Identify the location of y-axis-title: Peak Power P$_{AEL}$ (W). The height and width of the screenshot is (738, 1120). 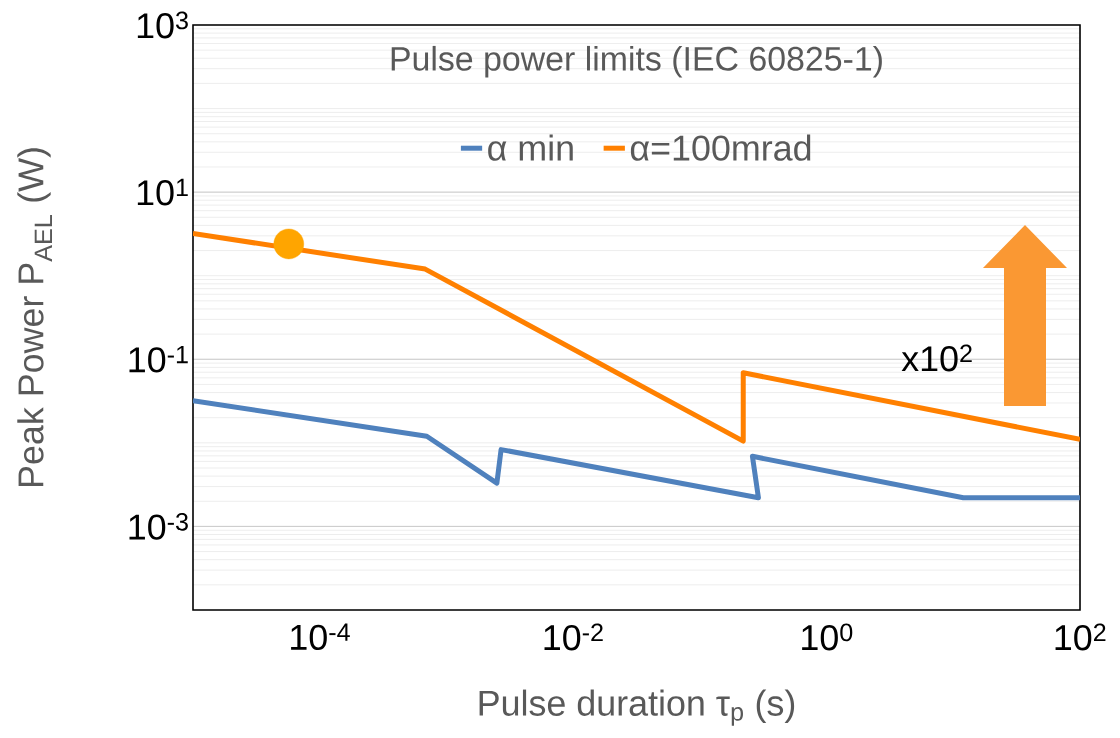
(34, 317).